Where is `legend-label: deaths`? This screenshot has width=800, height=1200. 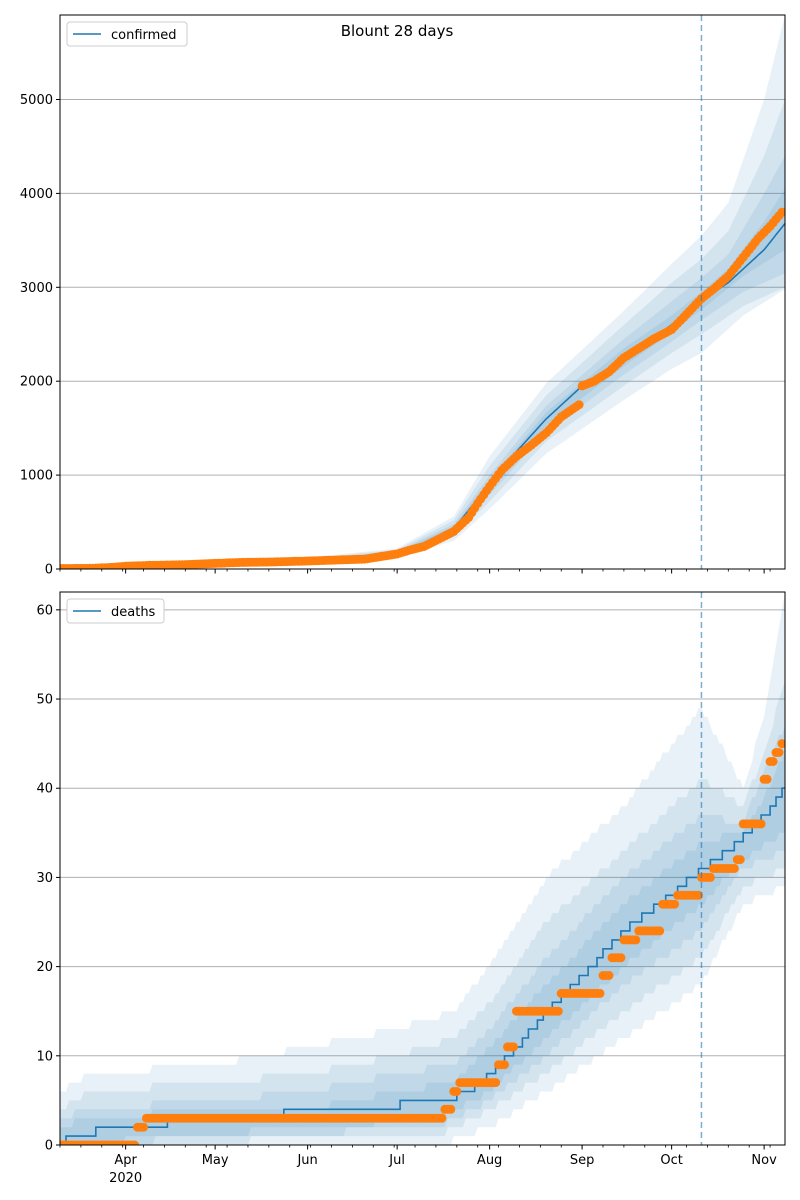 legend-label: deaths is located at coordinates (133, 612).